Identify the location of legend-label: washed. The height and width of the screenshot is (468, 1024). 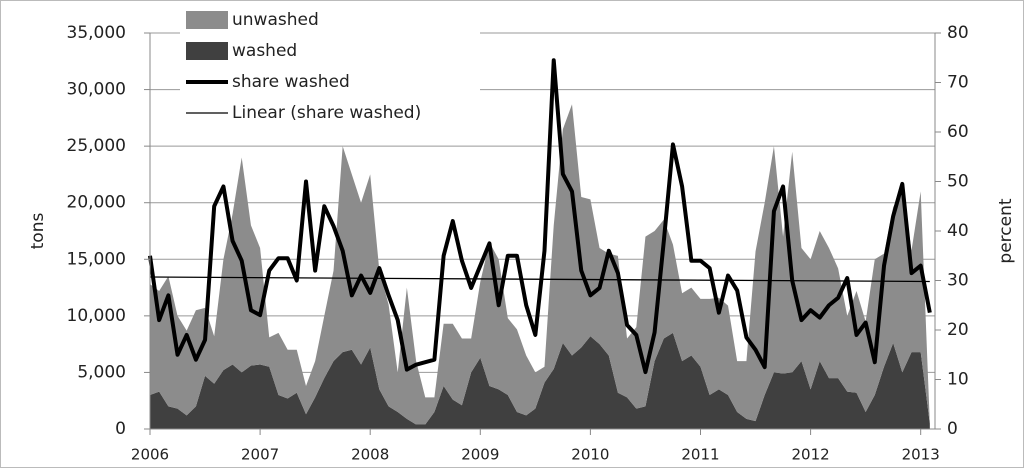
(264, 51).